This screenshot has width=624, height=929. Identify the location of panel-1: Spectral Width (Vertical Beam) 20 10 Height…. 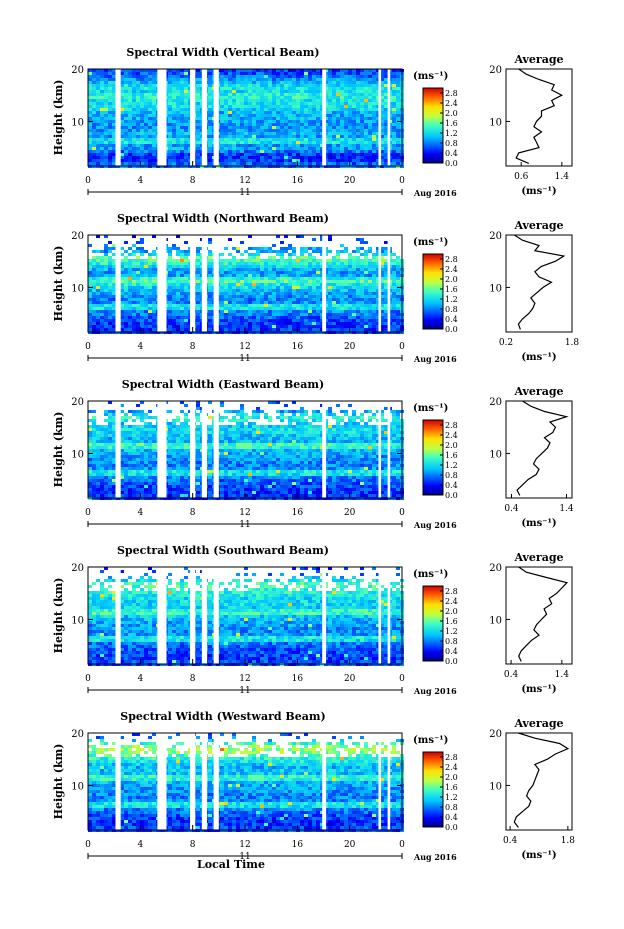
(312, 122).